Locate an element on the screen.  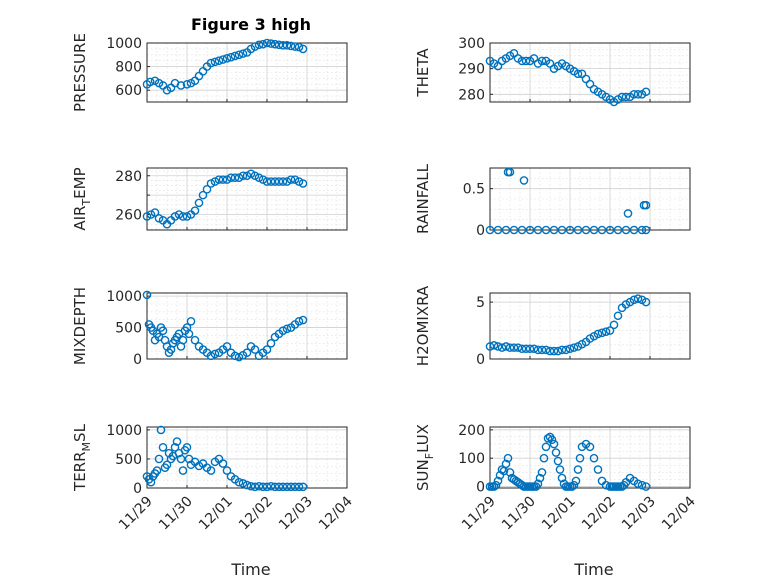
subplot-2: 280 290 300 THETA is located at coordinates (552, 71).